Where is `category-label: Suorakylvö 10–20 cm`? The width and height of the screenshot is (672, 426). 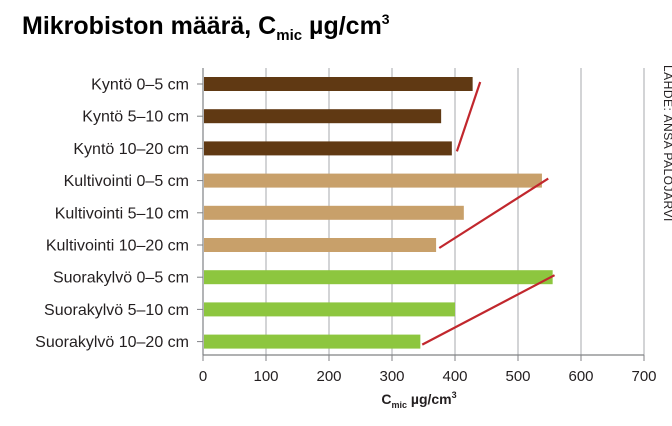
category-label: Suorakylvö 10–20 cm is located at coordinates (112, 342).